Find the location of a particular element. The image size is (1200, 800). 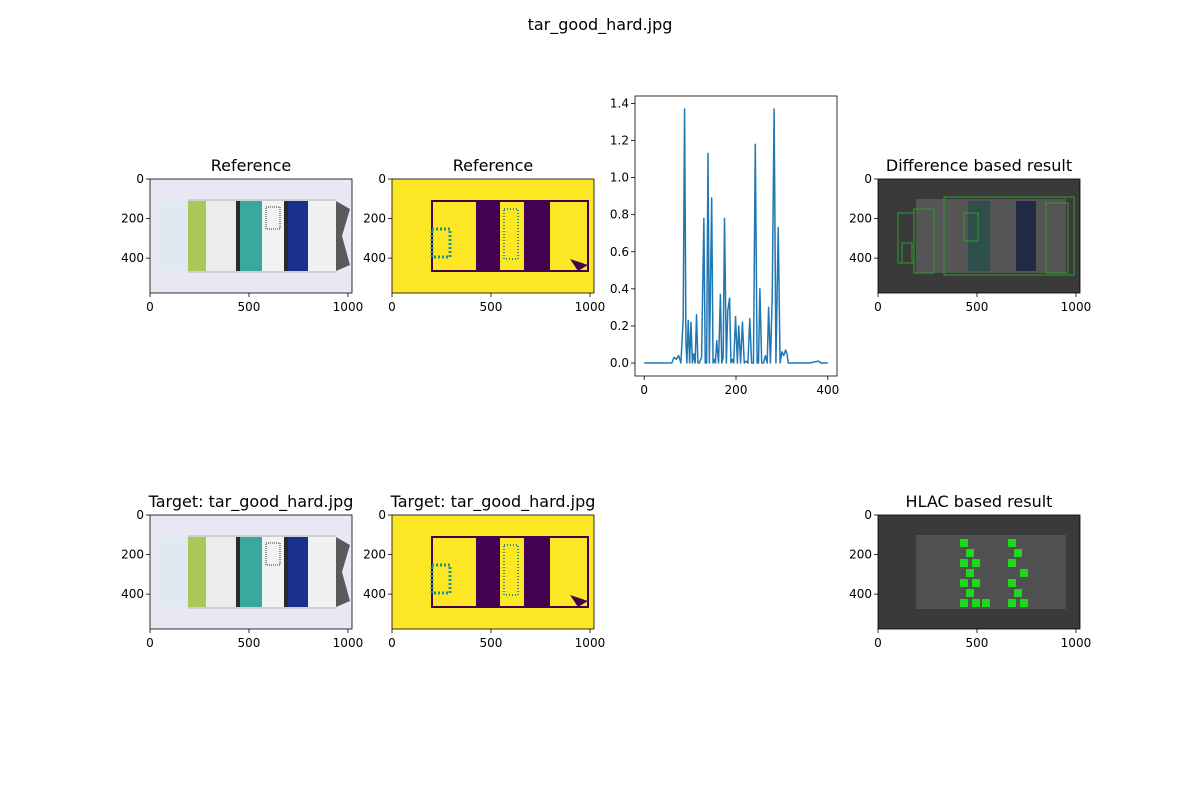

series-line is located at coordinates (736, 236).